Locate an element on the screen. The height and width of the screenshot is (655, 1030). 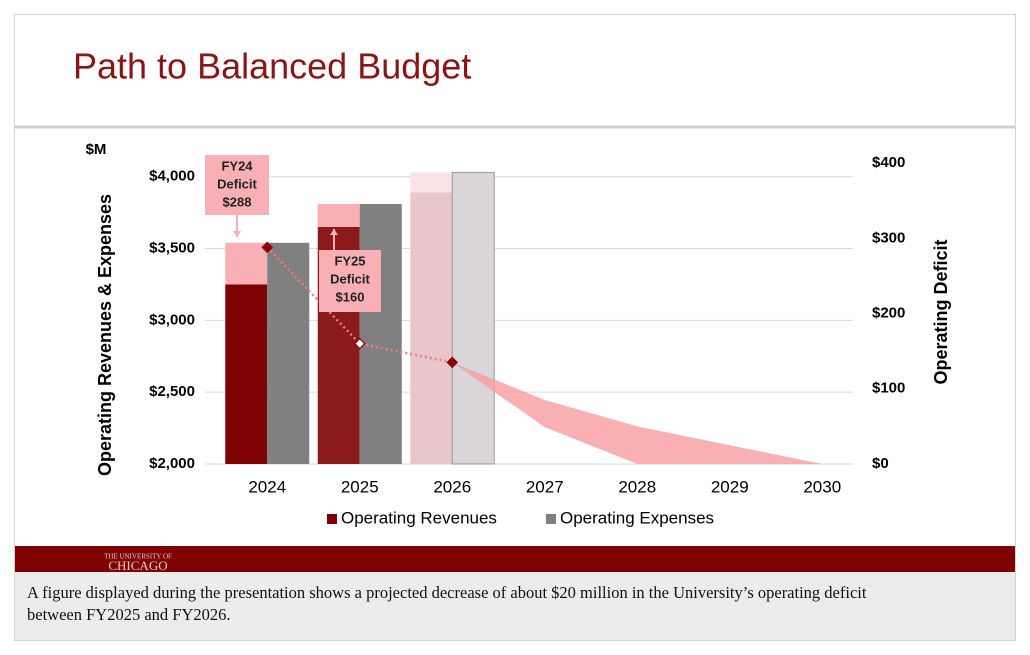
annotation-text: FY25 is located at coordinates (349, 260).